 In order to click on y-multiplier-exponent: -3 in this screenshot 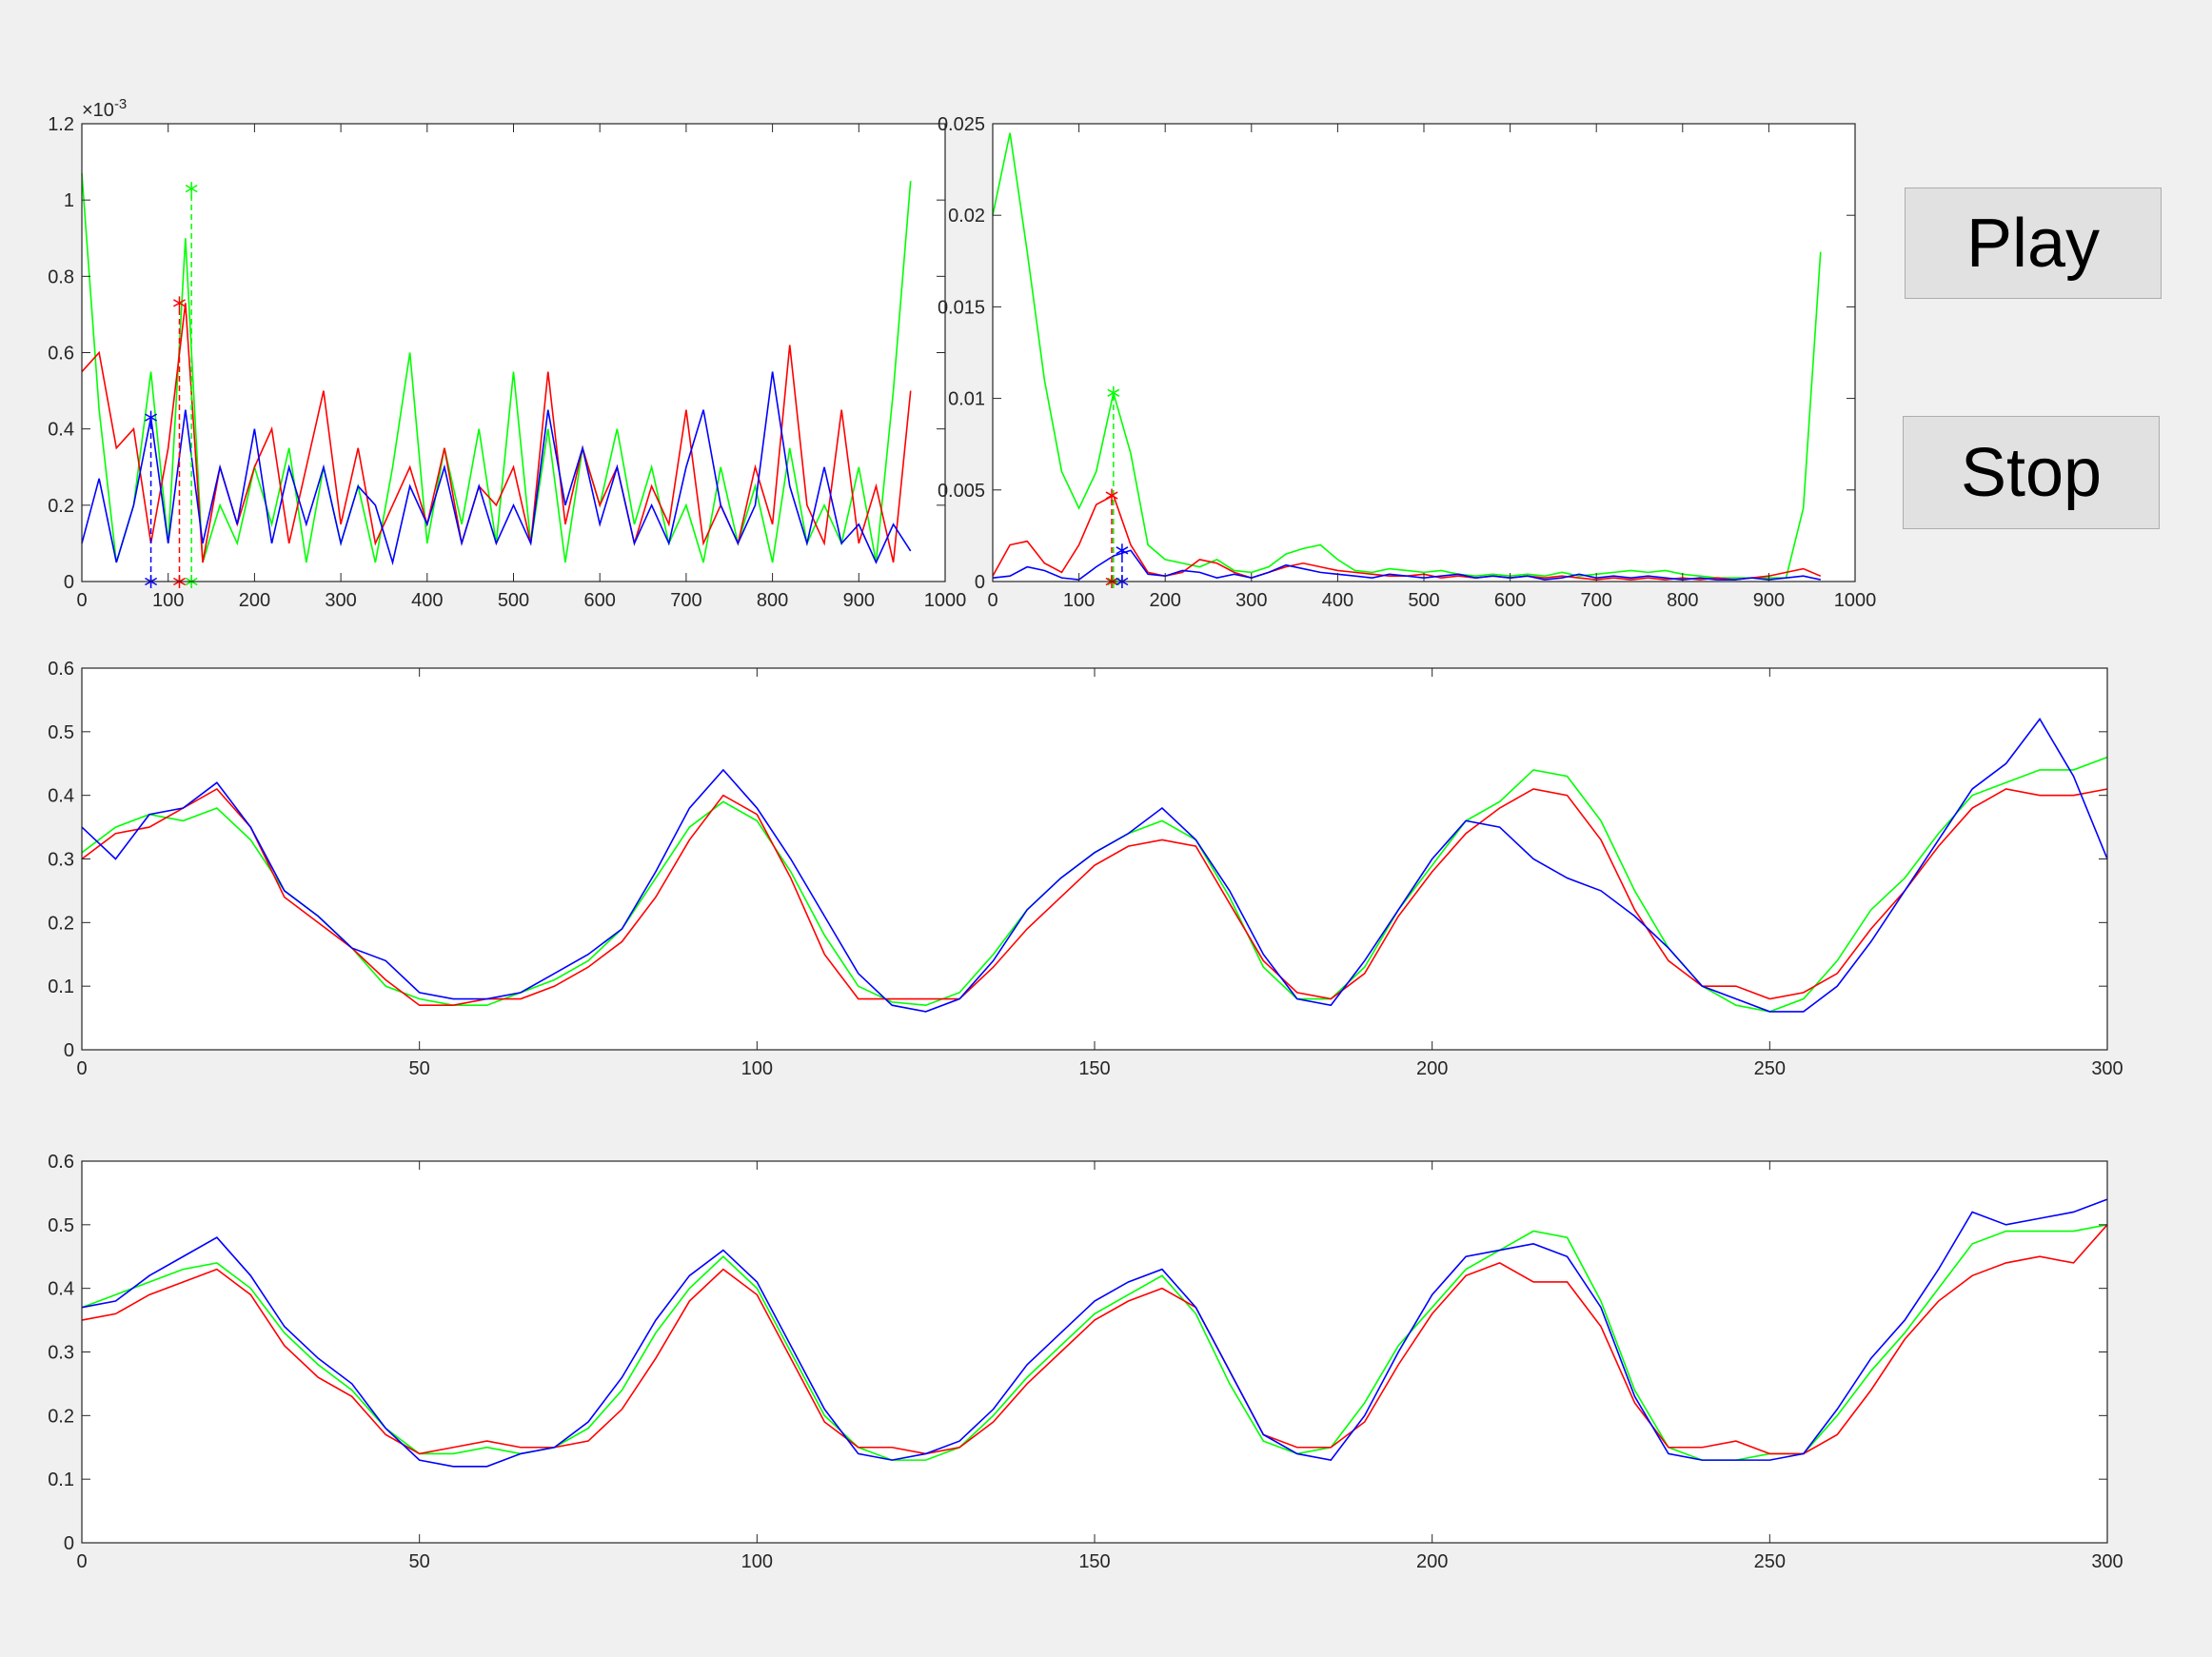, I will do `click(120, 104)`.